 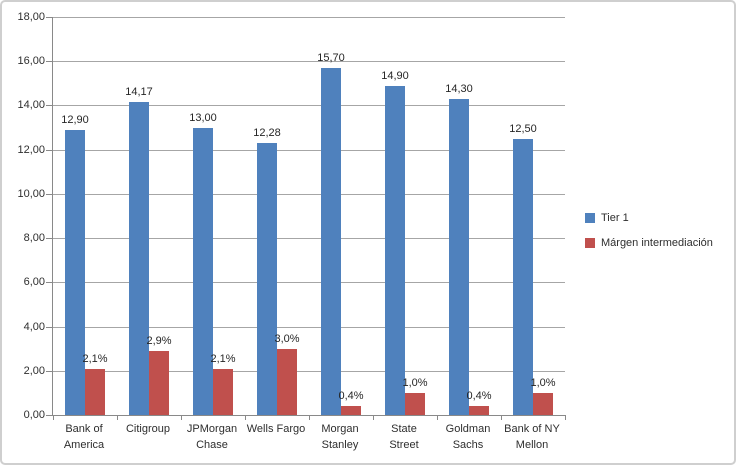 What do you see at coordinates (34, 282) in the screenshot?
I see `y-axis-tick-label: 6,00` at bounding box center [34, 282].